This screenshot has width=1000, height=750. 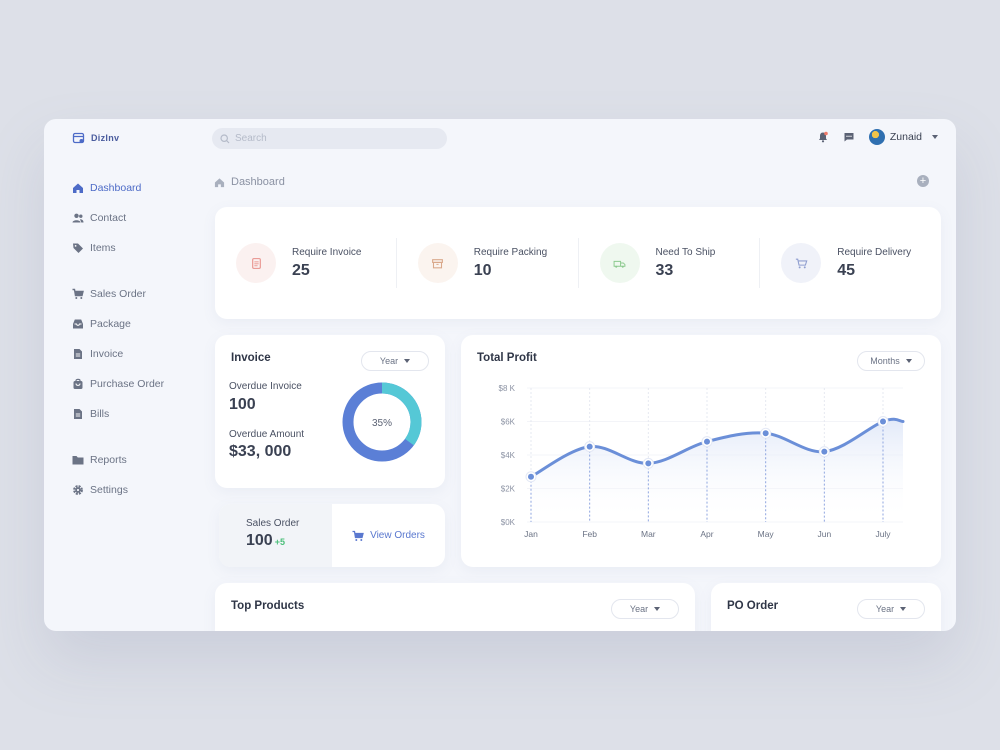 I want to click on stat-label: Require Invoice, so click(x=327, y=252).